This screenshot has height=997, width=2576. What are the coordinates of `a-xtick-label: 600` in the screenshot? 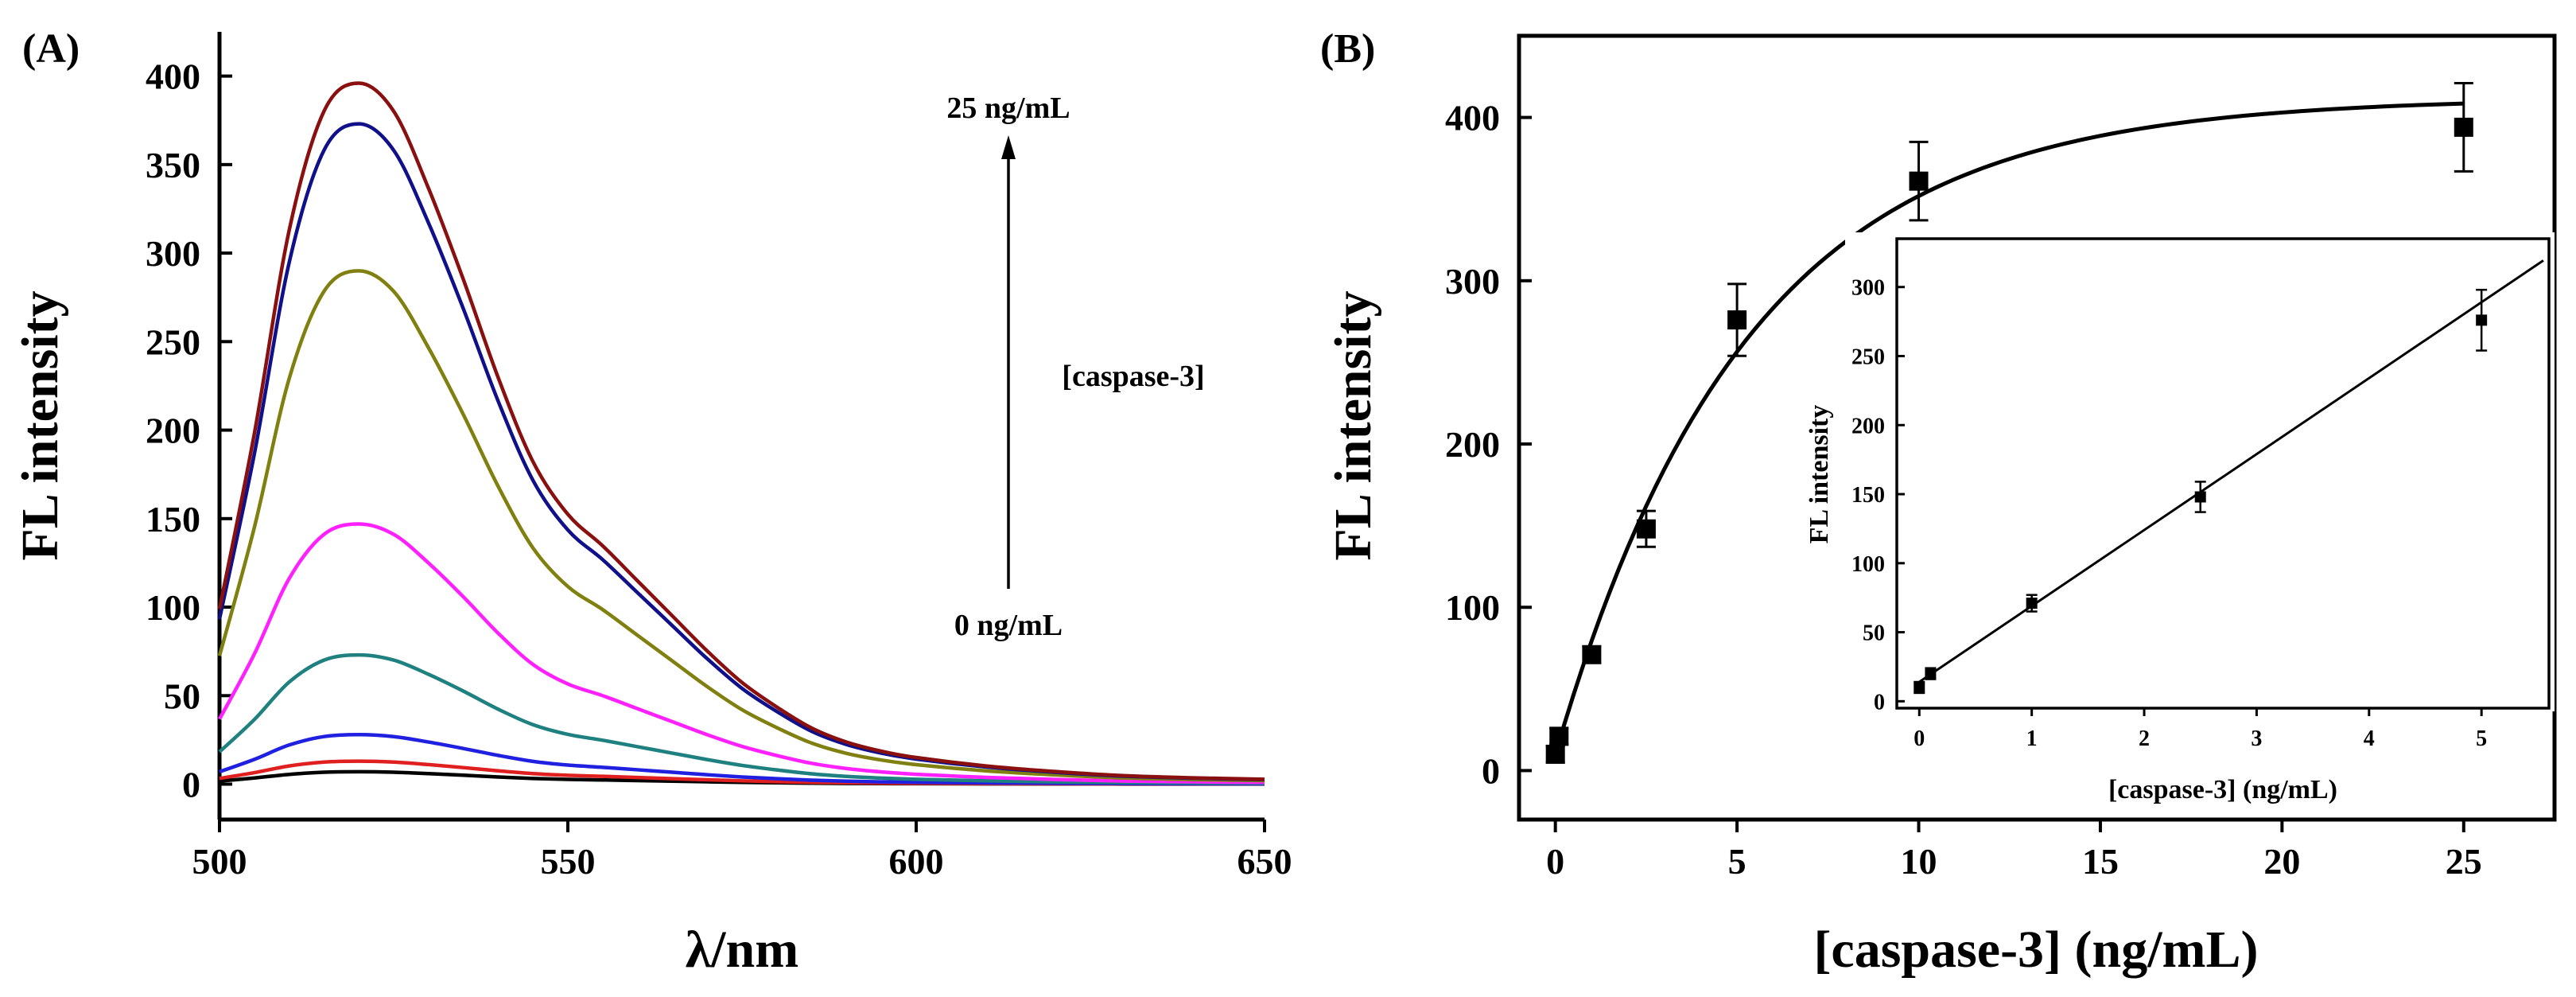 It's located at (916, 861).